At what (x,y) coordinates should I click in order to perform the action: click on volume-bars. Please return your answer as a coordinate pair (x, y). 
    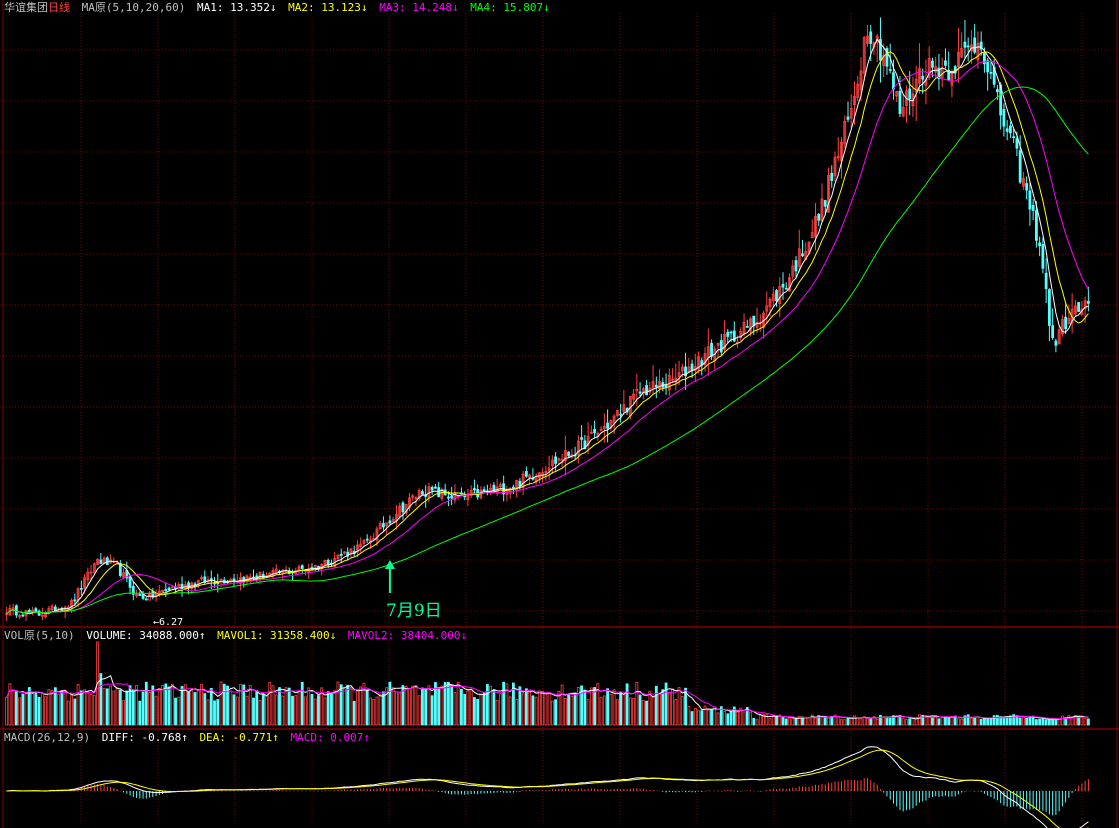
    Looking at the image, I should click on (547, 683).